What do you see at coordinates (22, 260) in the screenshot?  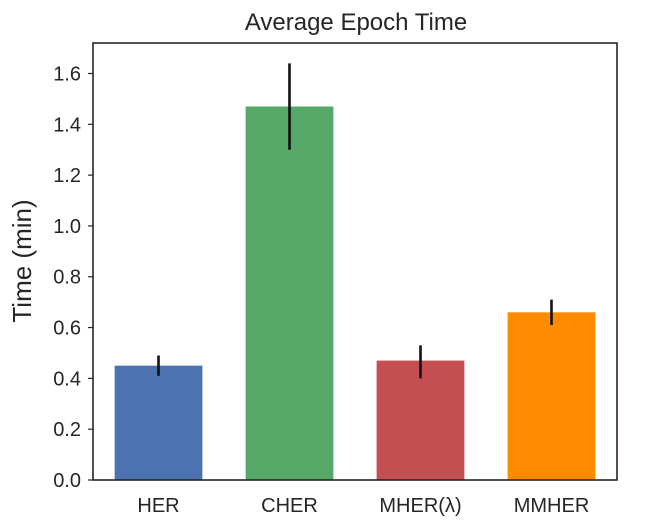 I see `y-axis-label: Time (min)` at bounding box center [22, 260].